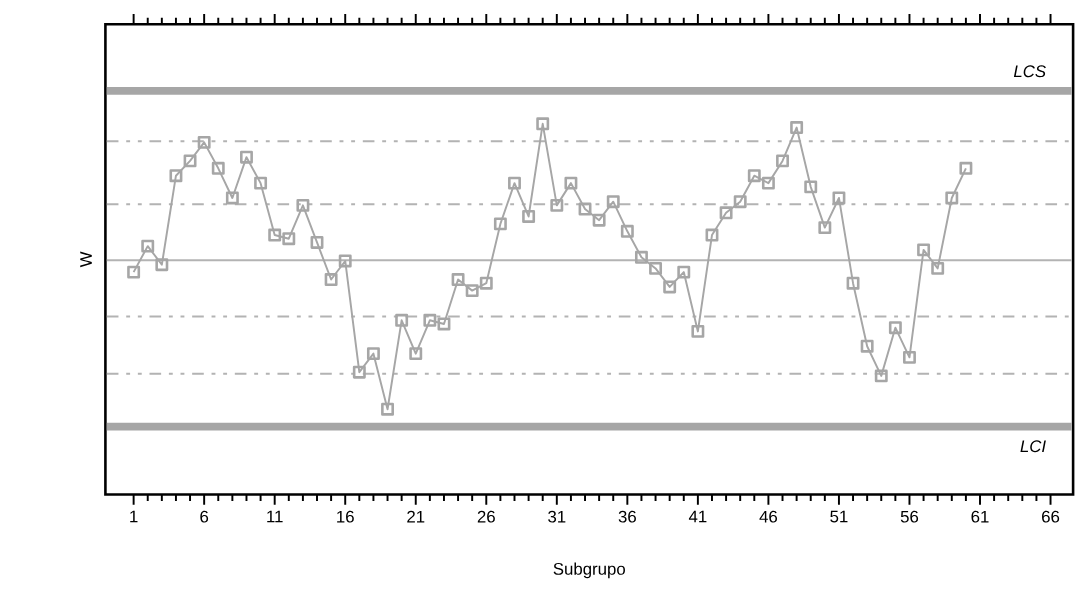 The image size is (1076, 616). Describe the element at coordinates (1051, 516) in the screenshot. I see `x-tick-label: 66` at that location.